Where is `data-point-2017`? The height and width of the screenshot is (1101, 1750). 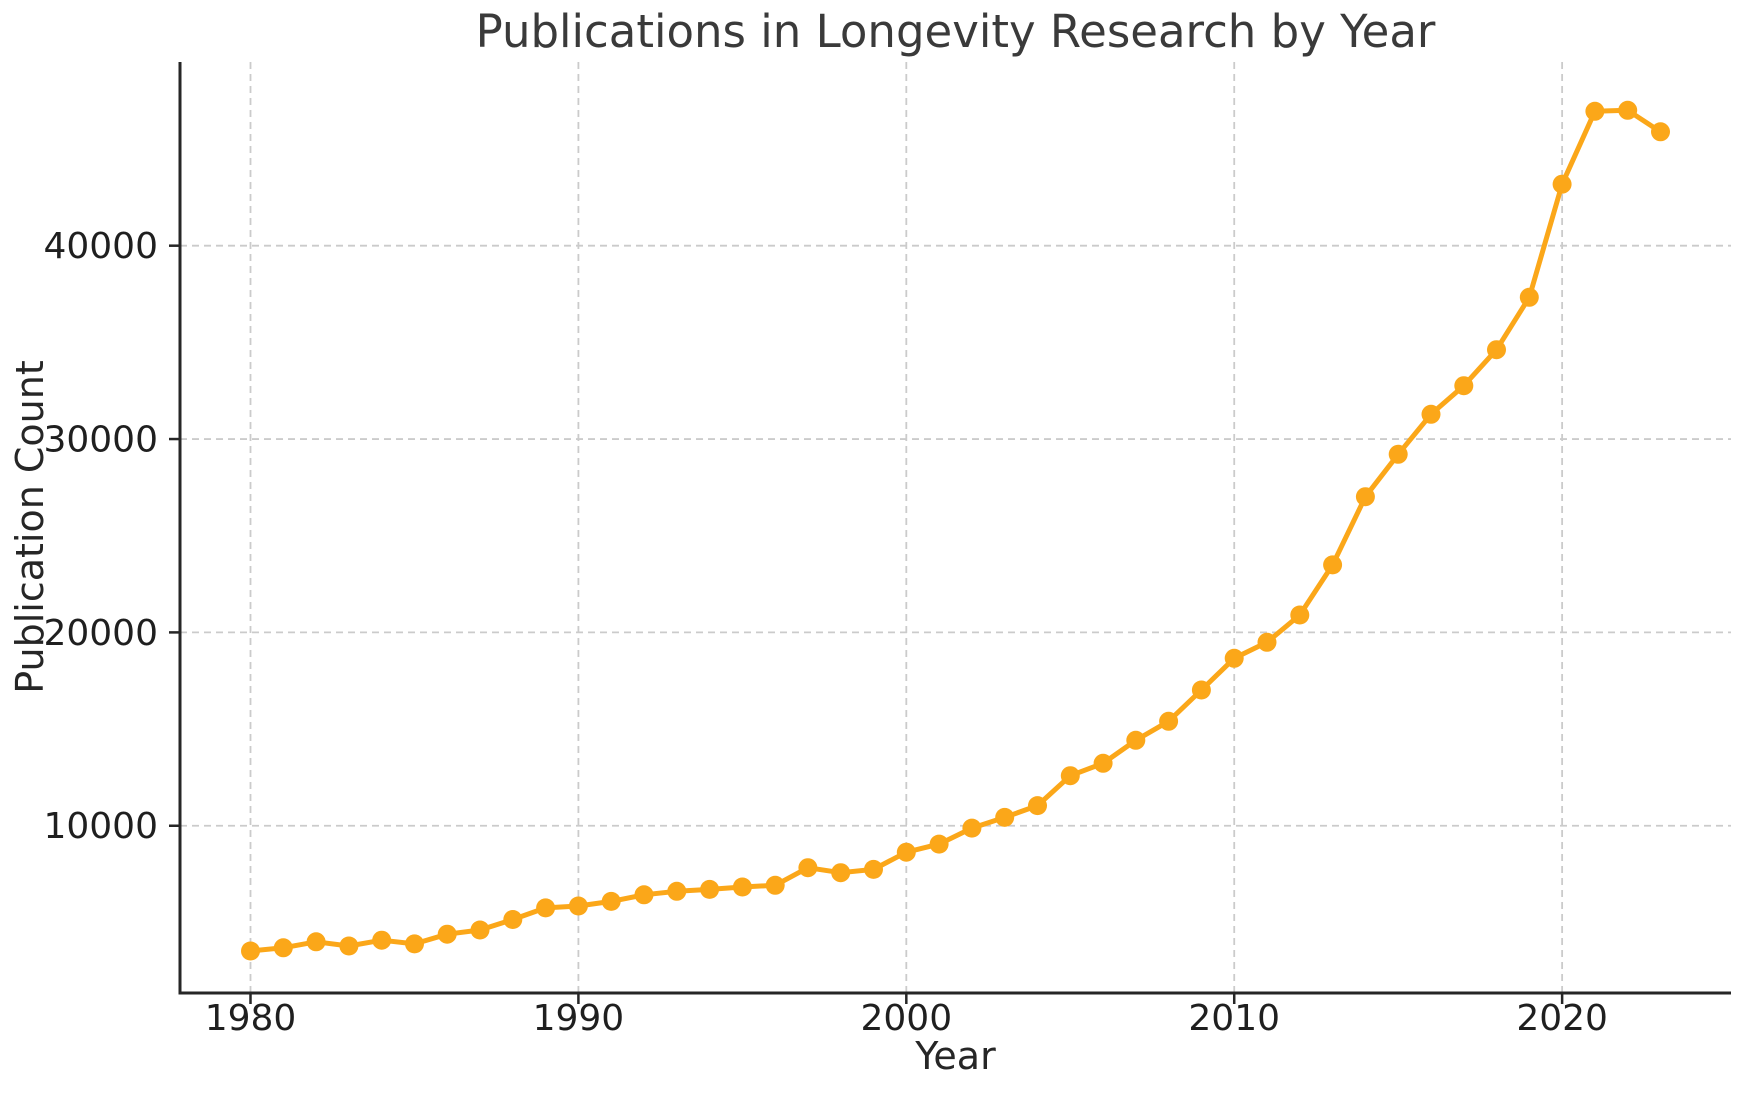
data-point-2017 is located at coordinates (1464, 386).